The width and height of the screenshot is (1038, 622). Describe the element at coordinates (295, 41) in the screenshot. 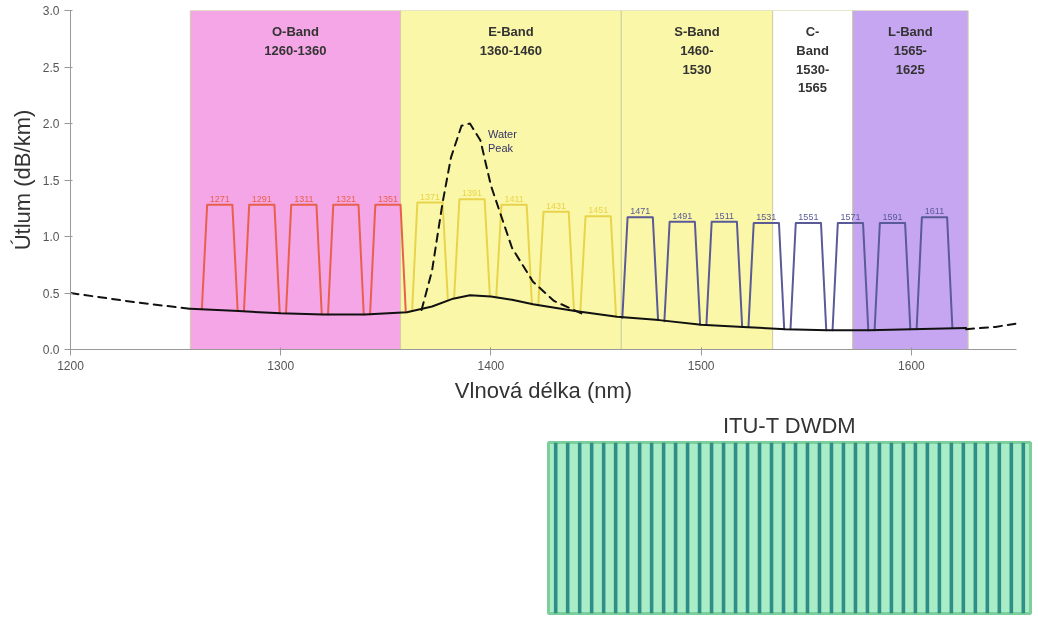

I see `band-label: O-Band 1260-1360` at that location.